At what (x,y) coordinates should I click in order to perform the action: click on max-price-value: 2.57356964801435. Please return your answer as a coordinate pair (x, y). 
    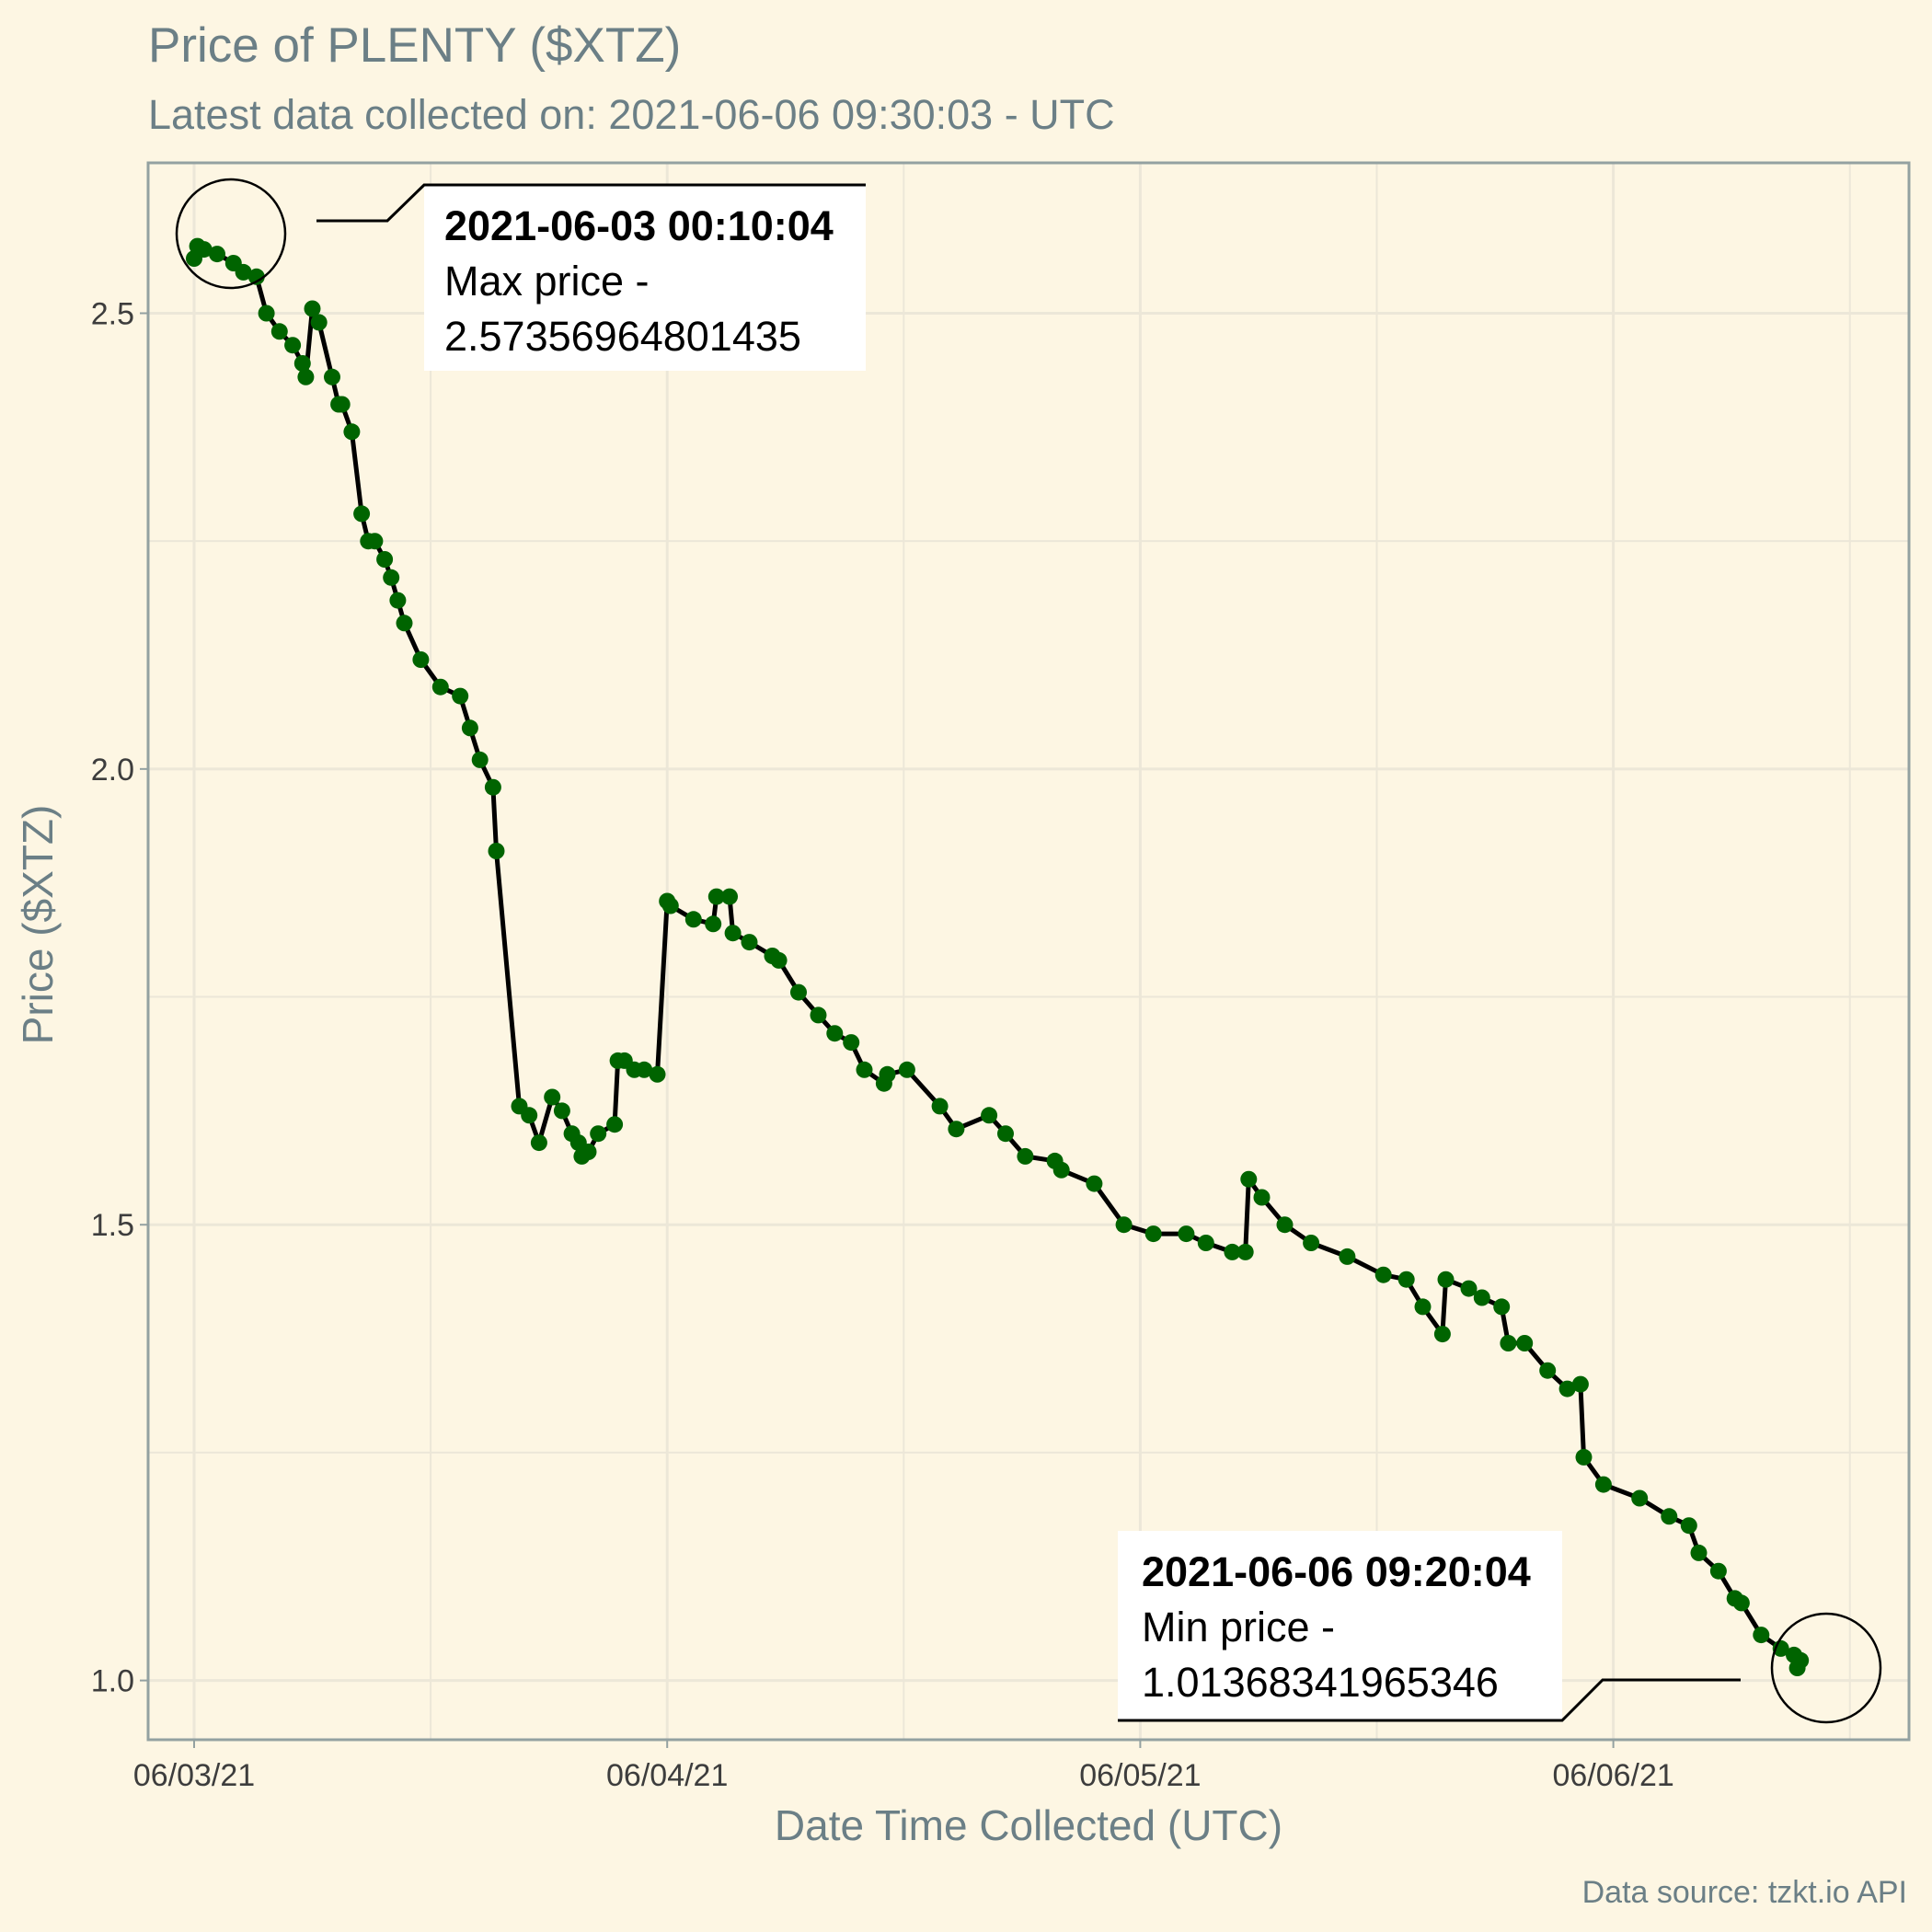
    Looking at the image, I should click on (622, 336).